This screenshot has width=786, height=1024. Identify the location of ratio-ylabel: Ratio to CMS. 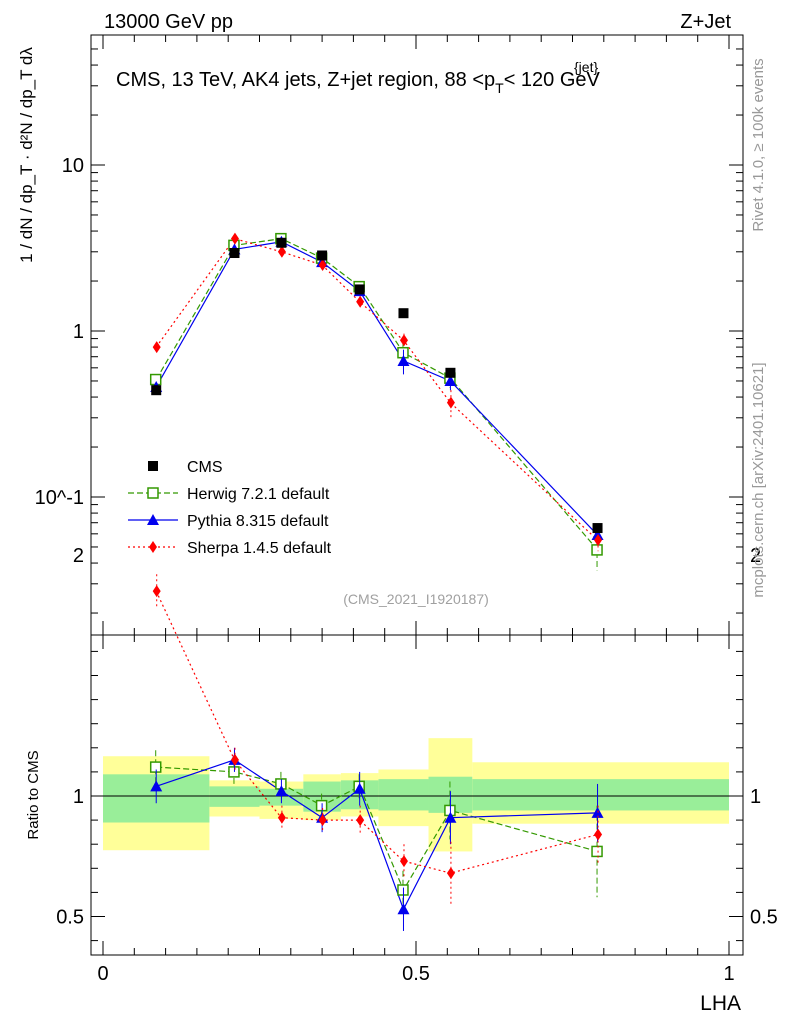
(33, 794).